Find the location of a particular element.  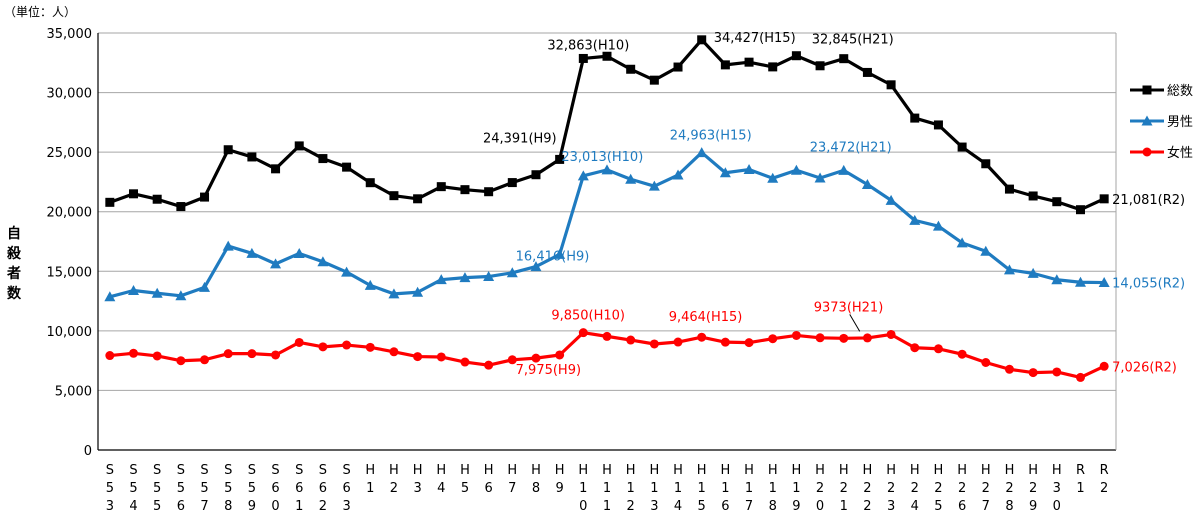

y-axis-label: 自殺者数 is located at coordinates (14, 263).